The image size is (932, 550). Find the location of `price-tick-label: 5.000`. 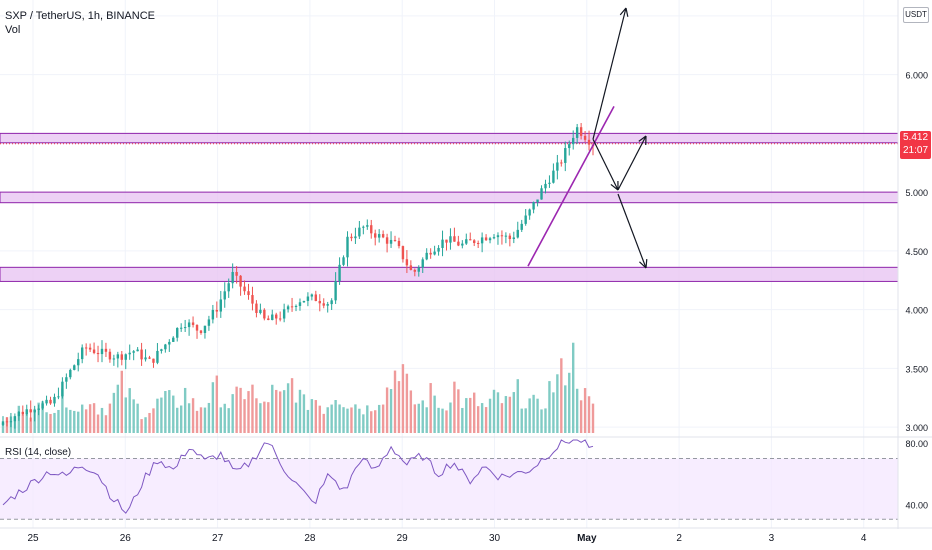

price-tick-label: 5.000 is located at coordinates (916, 193).